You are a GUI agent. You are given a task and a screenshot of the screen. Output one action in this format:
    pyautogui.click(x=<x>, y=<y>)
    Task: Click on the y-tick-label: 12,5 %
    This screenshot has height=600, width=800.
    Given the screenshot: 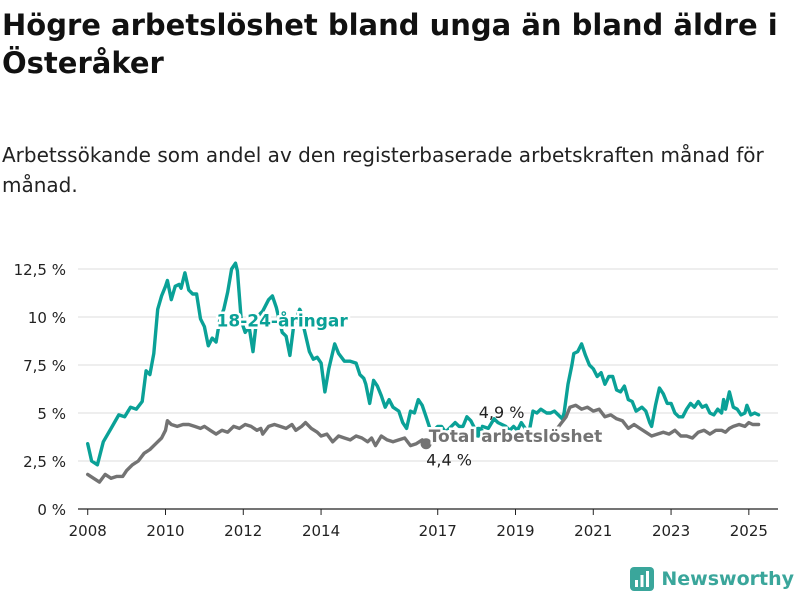 What is the action you would take?
    pyautogui.click(x=40, y=270)
    